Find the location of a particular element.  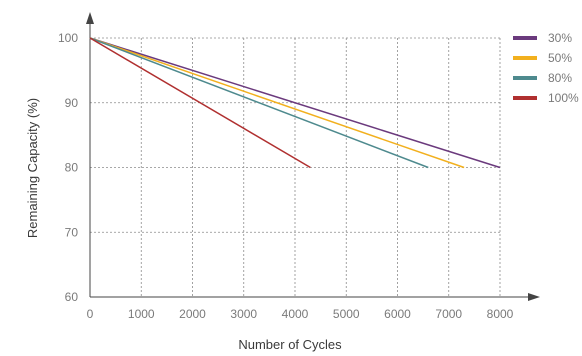

y-tick-label: 90 is located at coordinates (72, 103).